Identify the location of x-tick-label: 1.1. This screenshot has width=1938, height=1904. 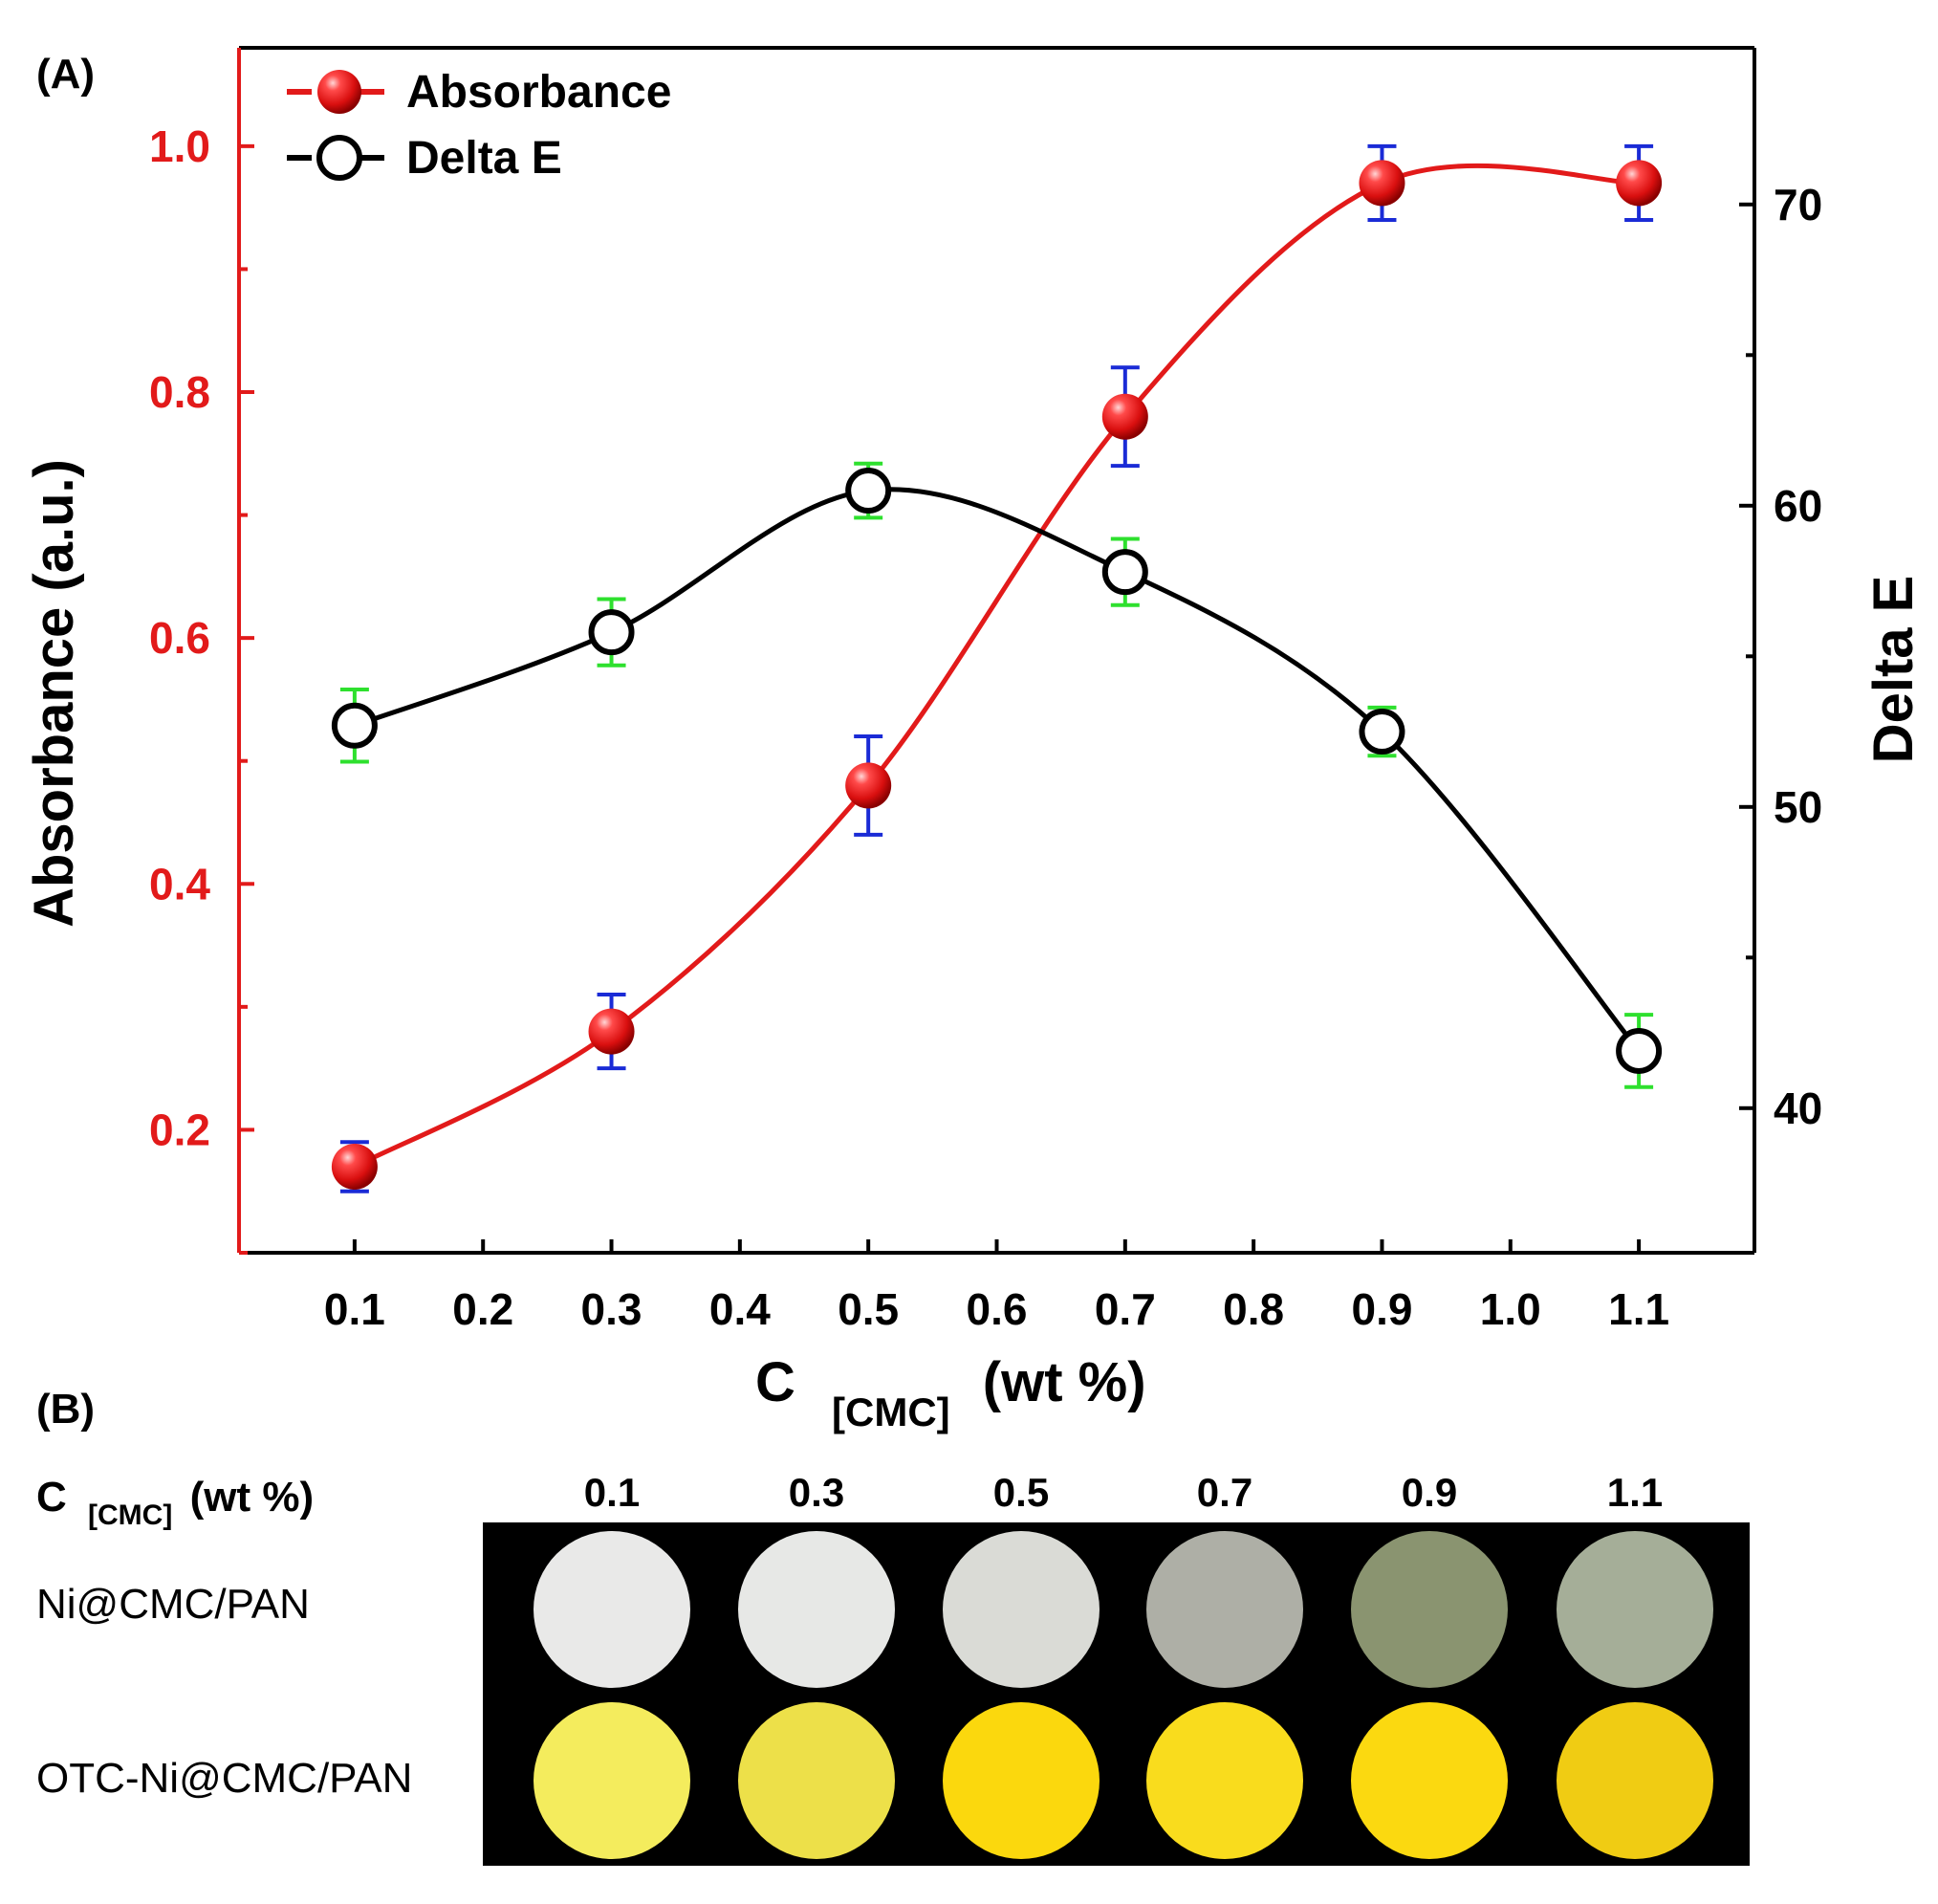
(1638, 1309).